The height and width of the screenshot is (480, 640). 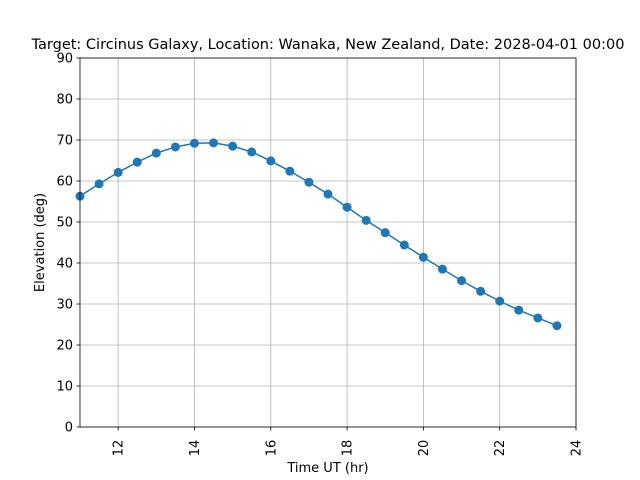 What do you see at coordinates (64, 141) in the screenshot?
I see `y-tick-label: 70` at bounding box center [64, 141].